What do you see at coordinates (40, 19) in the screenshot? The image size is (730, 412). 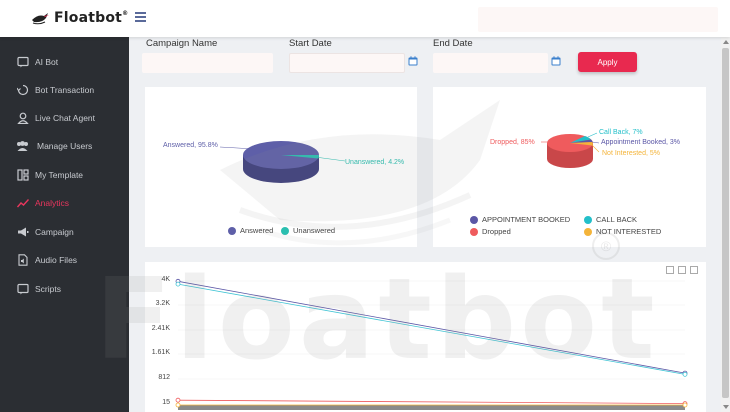 I see `floatbot-bird-icon` at bounding box center [40, 19].